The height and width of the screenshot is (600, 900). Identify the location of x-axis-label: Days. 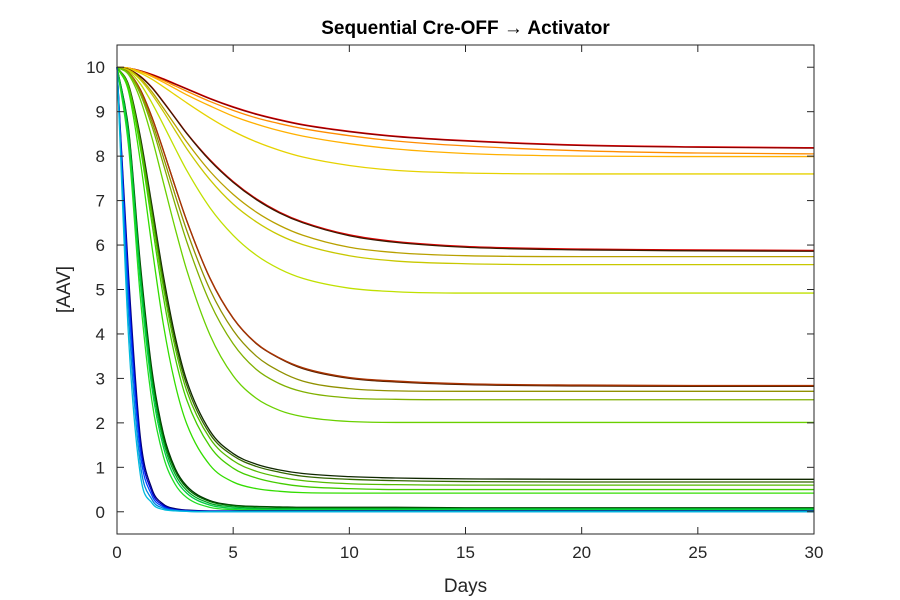
(465, 586).